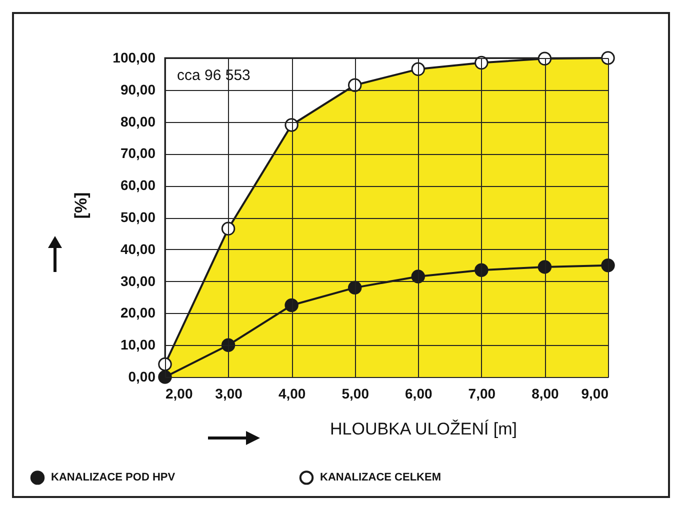  What do you see at coordinates (113, 478) in the screenshot?
I see `legend-label: KANALIZACE POD HPV` at bounding box center [113, 478].